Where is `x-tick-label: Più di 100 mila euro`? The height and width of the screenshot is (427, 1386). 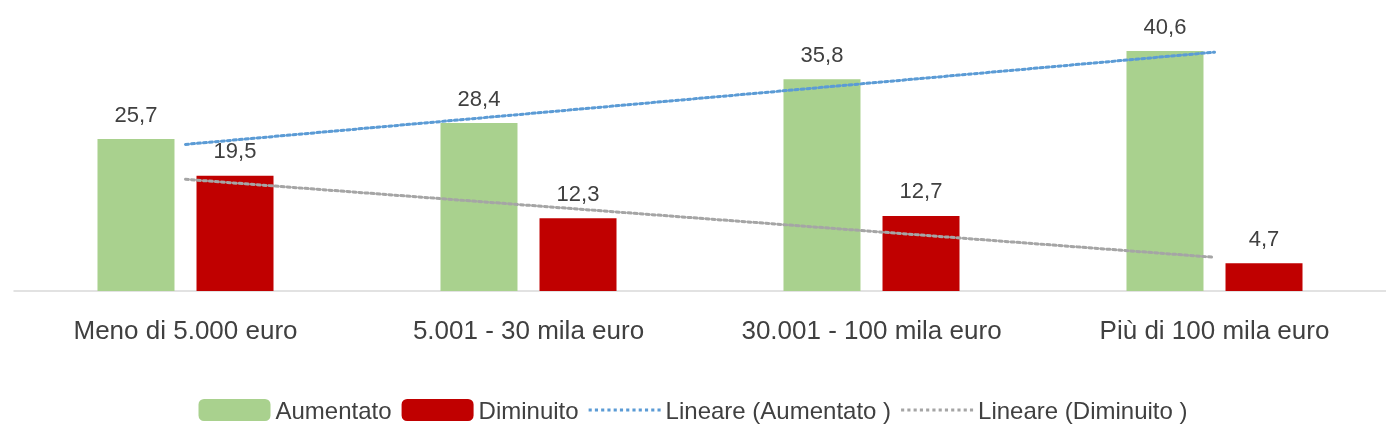
x-tick-label: Più di 100 mila euro is located at coordinates (1214, 330).